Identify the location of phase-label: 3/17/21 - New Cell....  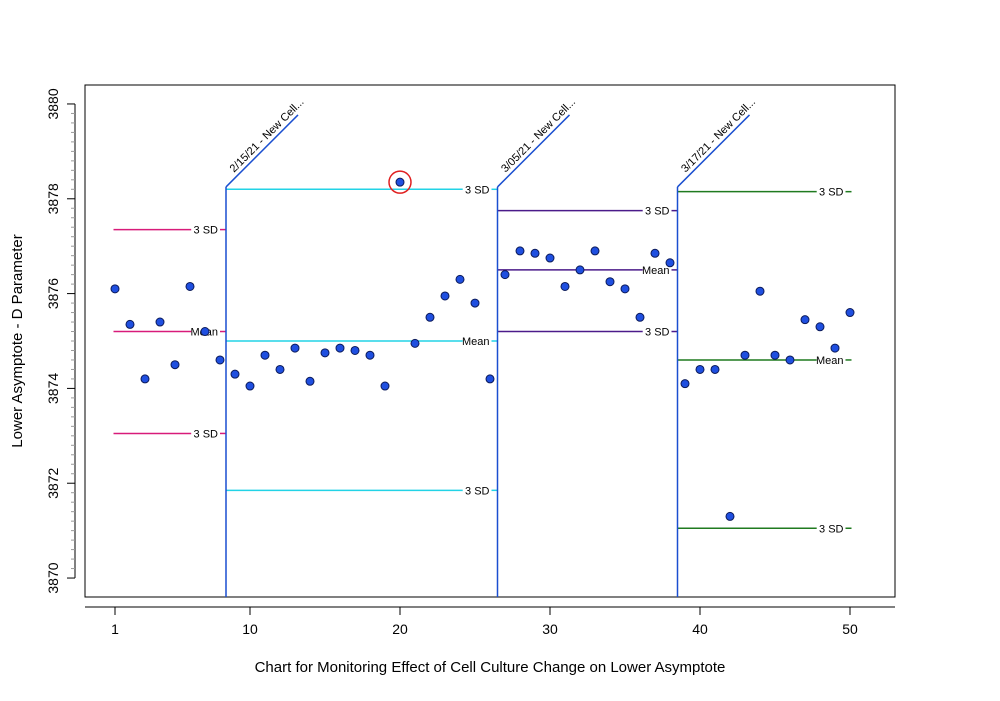
(718, 135).